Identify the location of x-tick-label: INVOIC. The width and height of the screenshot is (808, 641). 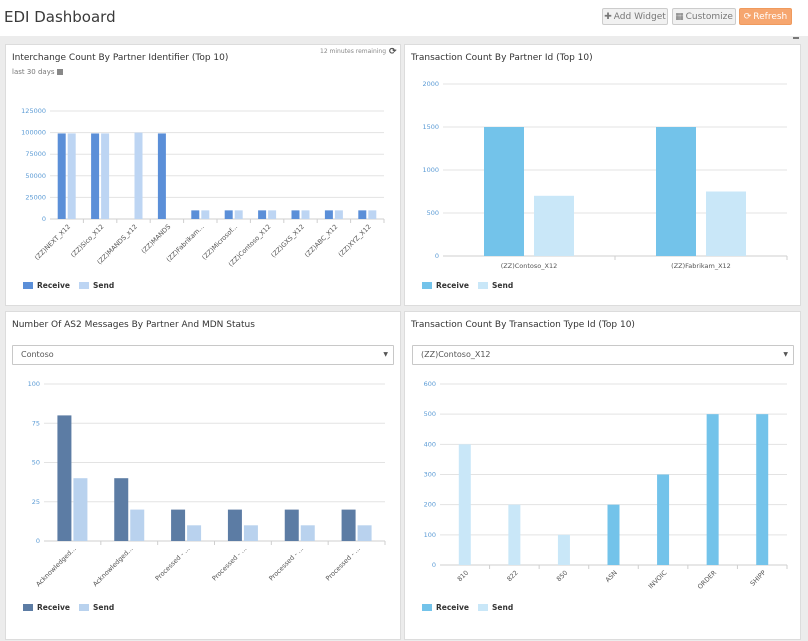
(658, 579).